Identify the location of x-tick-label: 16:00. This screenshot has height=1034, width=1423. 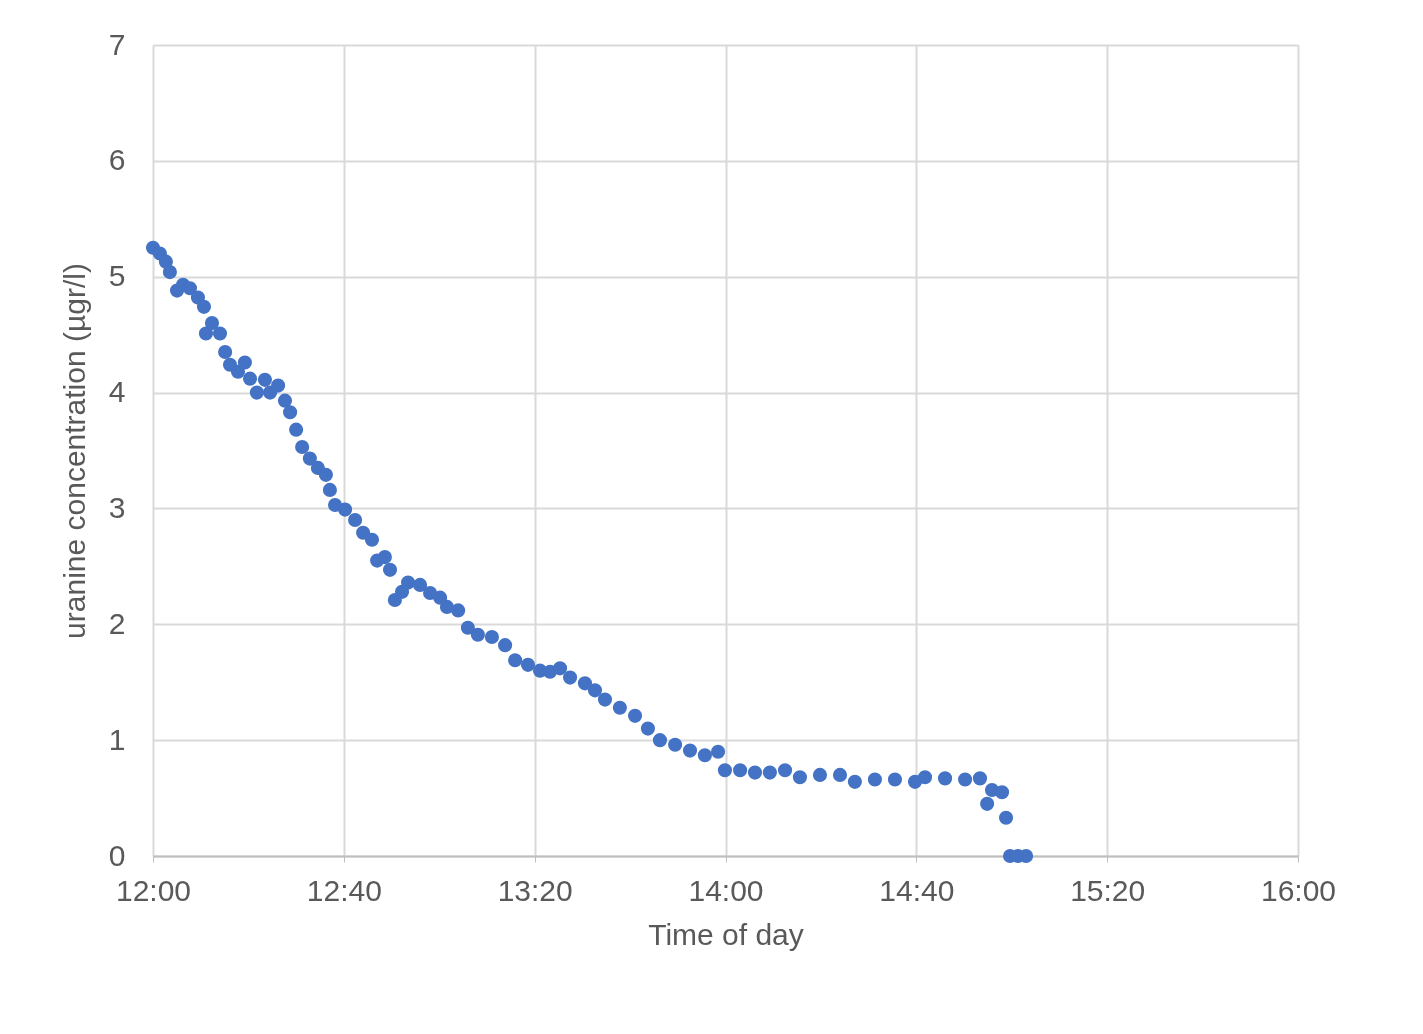
(1298, 890).